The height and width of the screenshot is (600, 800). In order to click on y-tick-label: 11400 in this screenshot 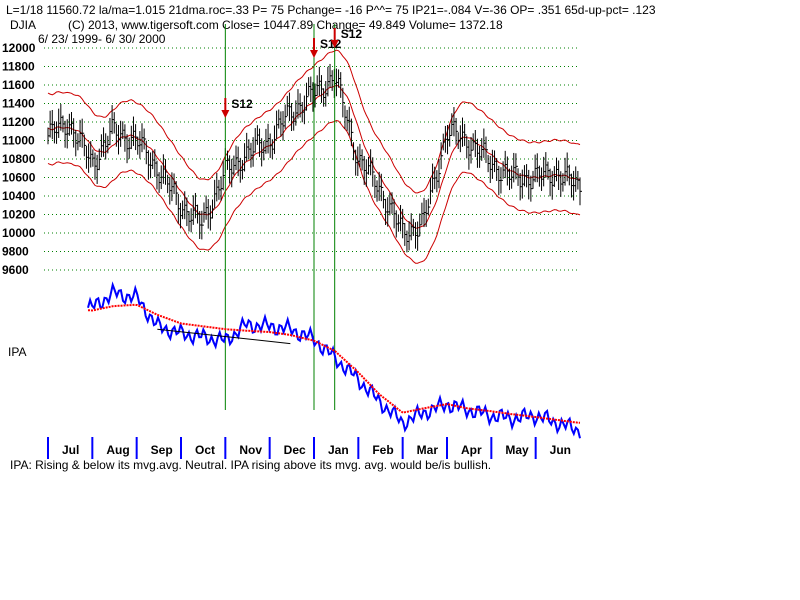, I will do `click(18, 104)`.